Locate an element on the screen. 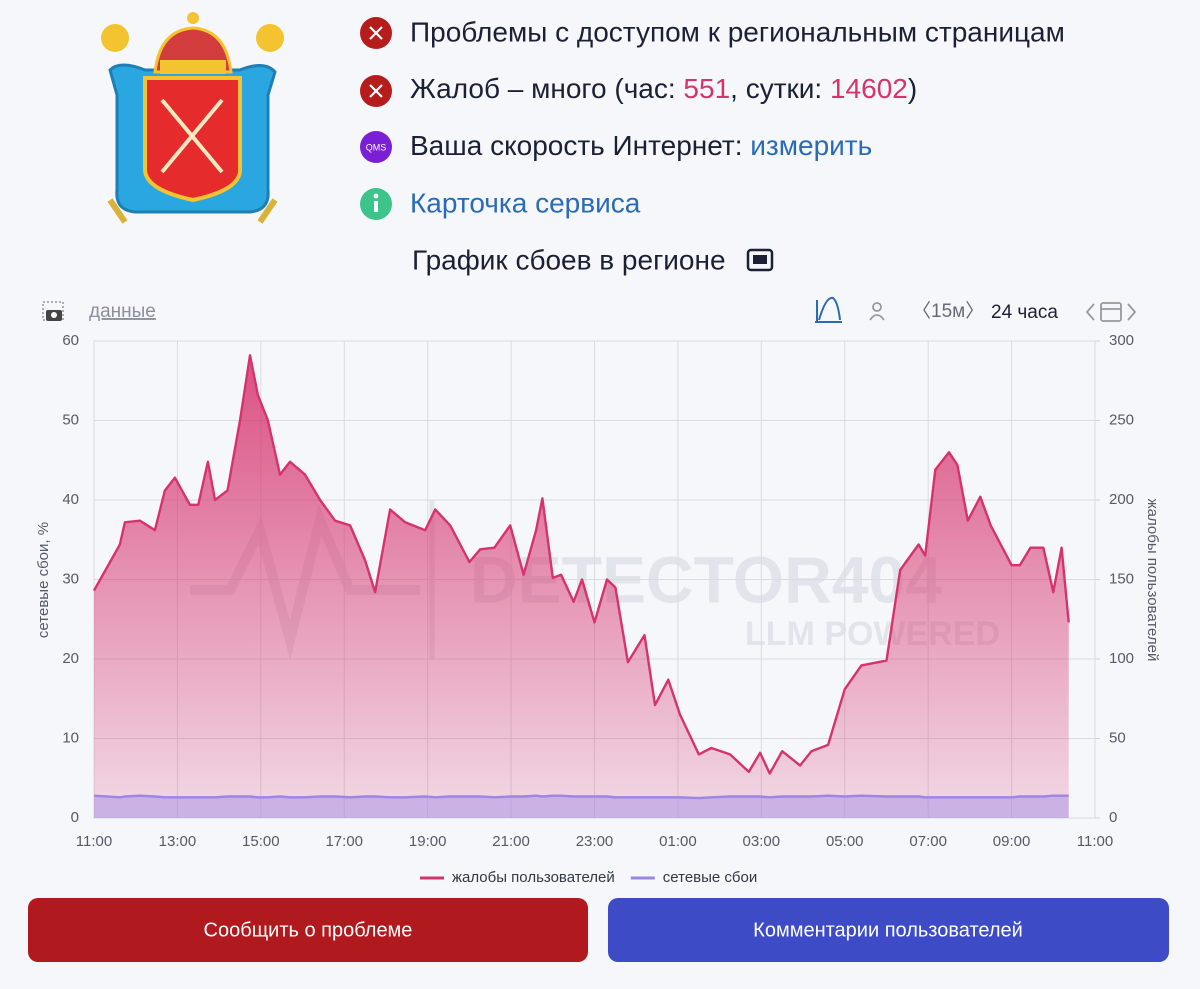 The image size is (1200, 989). y-tick-label: 40 is located at coordinates (70, 499).